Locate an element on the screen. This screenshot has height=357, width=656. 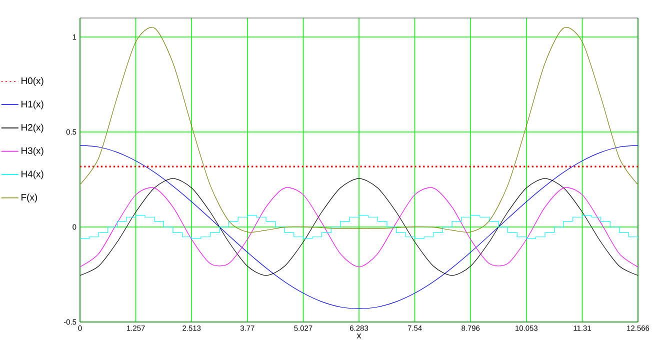
legend-label: F(x) is located at coordinates (29, 198).